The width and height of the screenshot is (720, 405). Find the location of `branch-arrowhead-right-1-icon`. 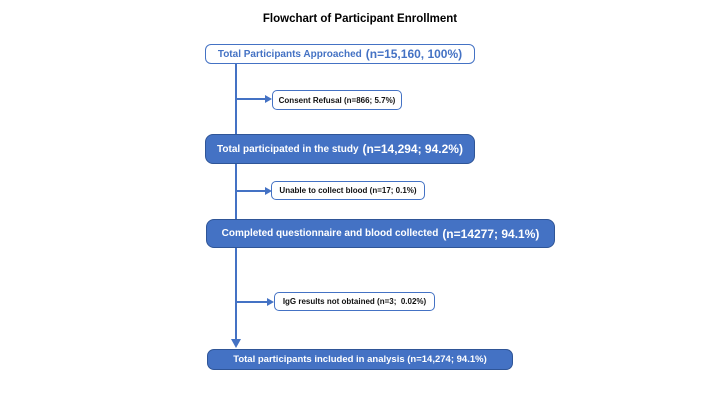

branch-arrowhead-right-1-icon is located at coordinates (268, 99).